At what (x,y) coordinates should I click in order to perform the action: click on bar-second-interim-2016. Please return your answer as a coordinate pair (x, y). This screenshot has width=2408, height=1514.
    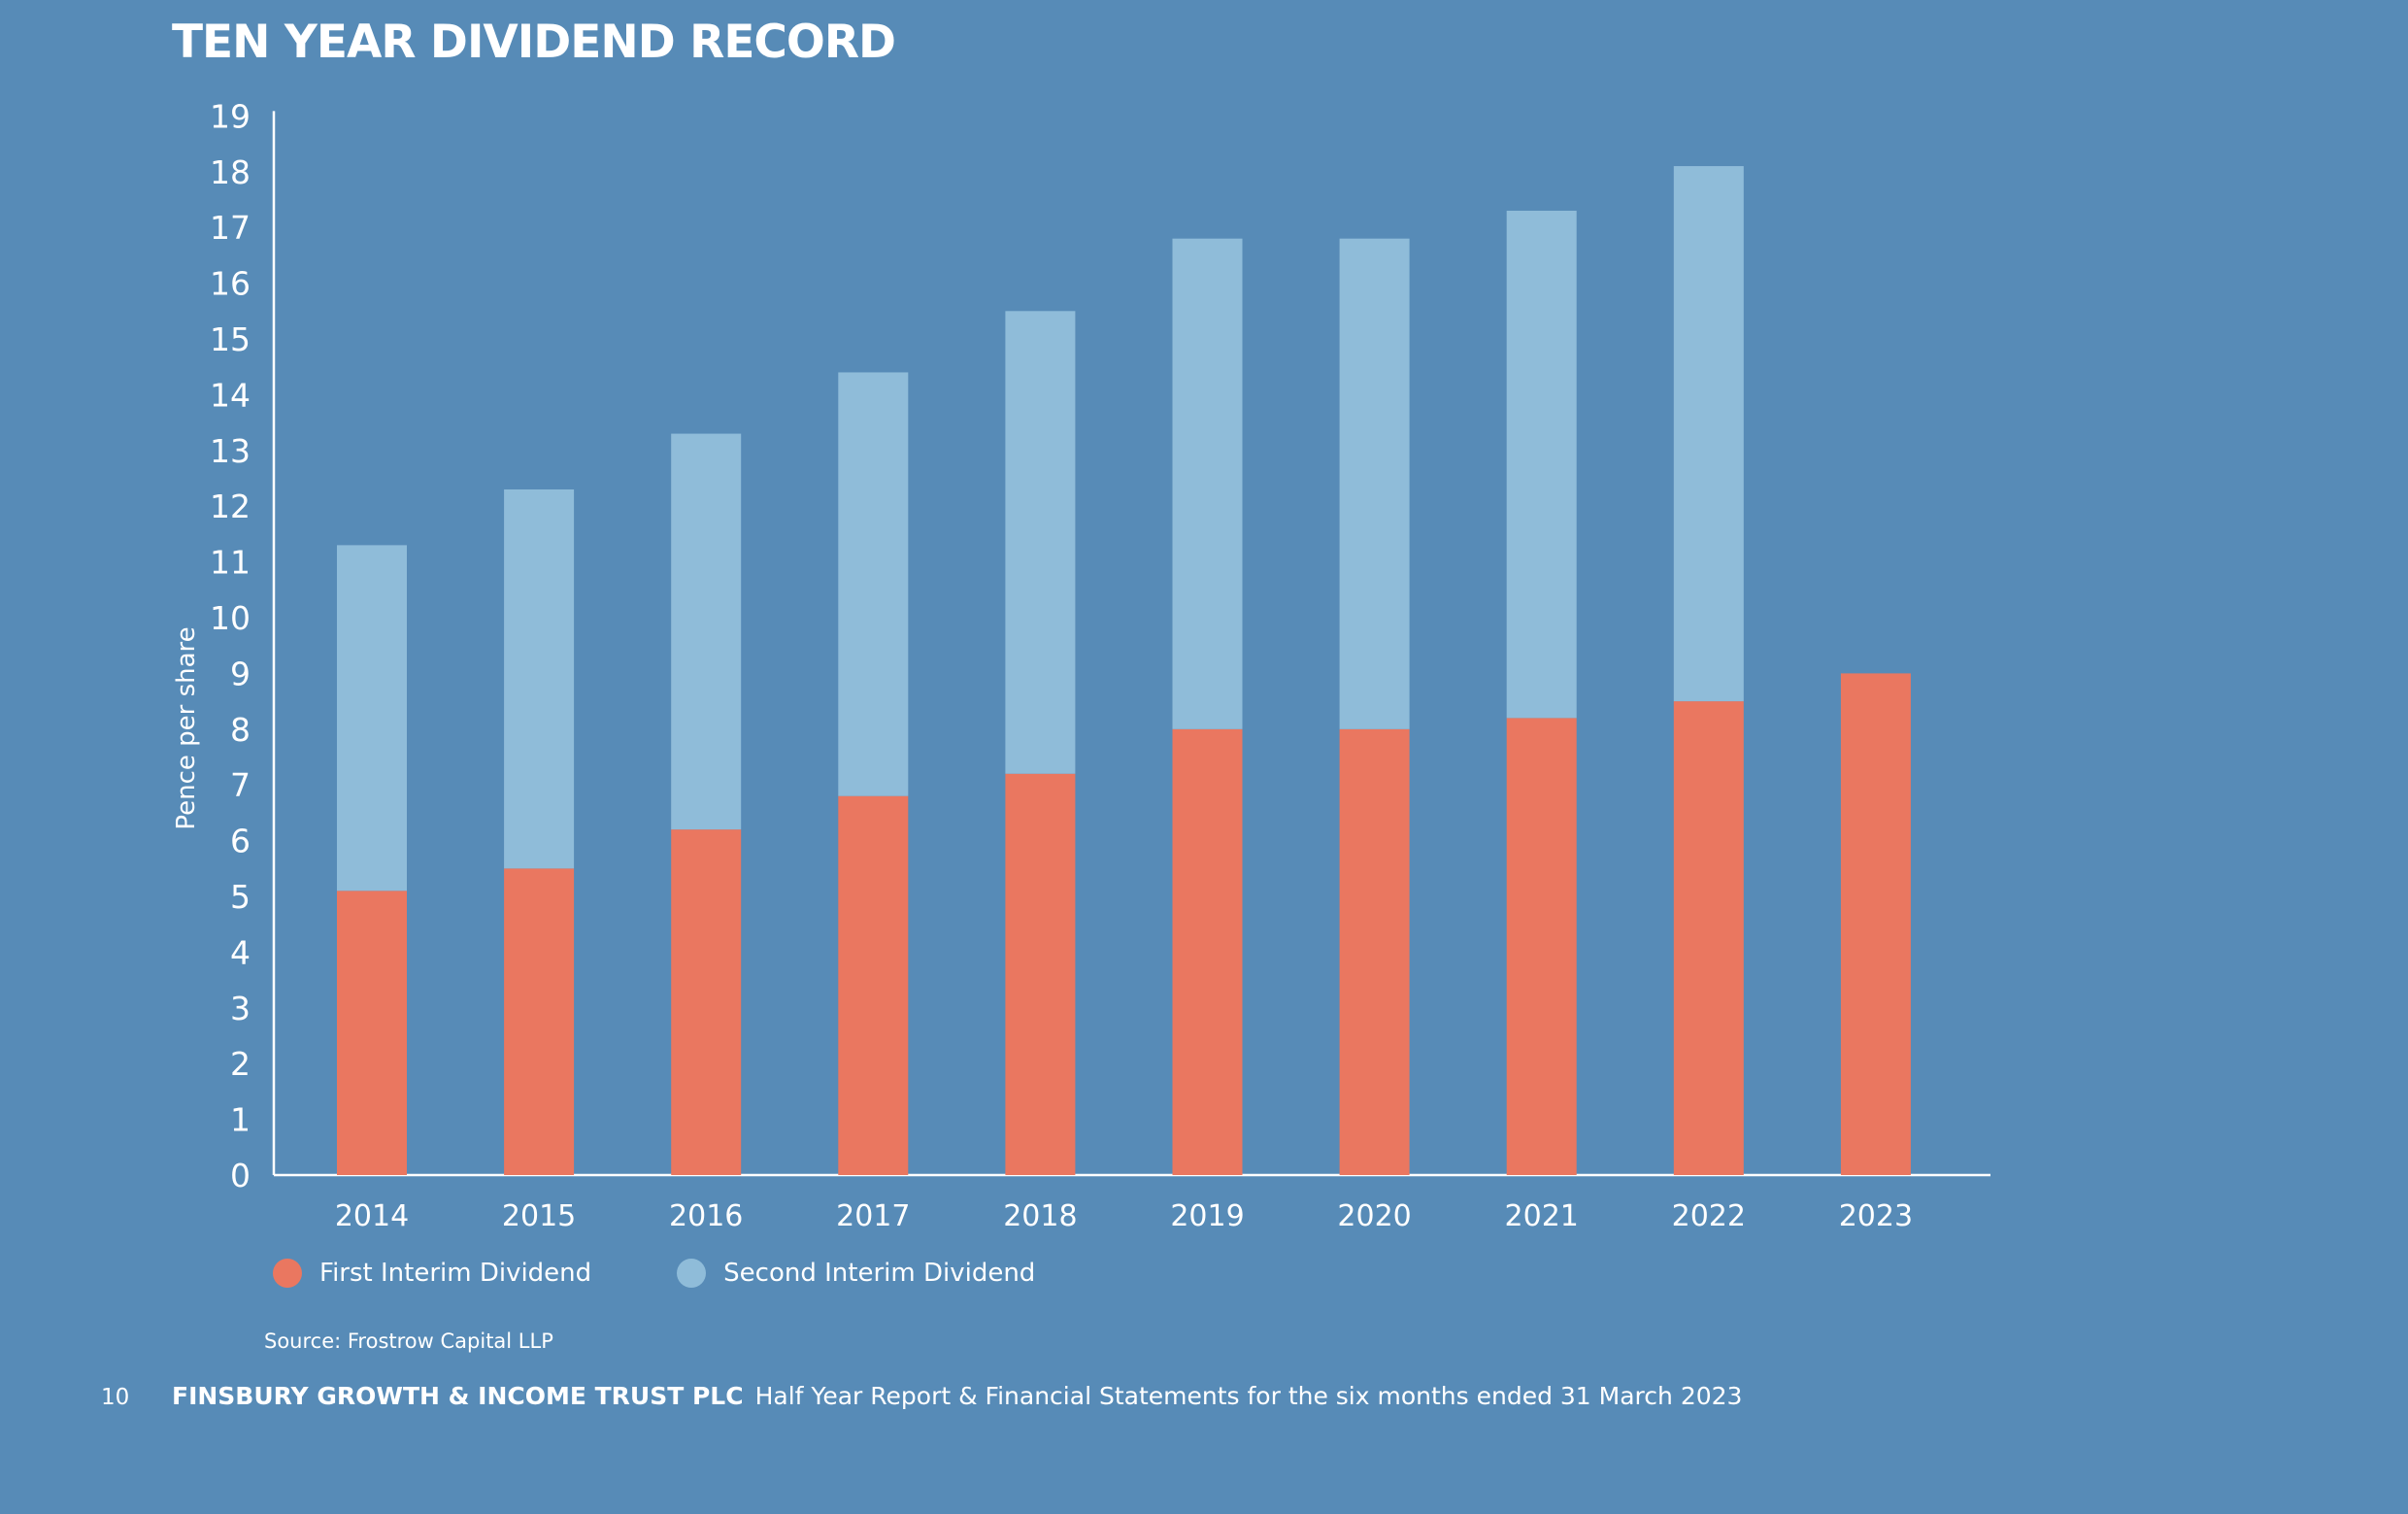
    Looking at the image, I should click on (707, 631).